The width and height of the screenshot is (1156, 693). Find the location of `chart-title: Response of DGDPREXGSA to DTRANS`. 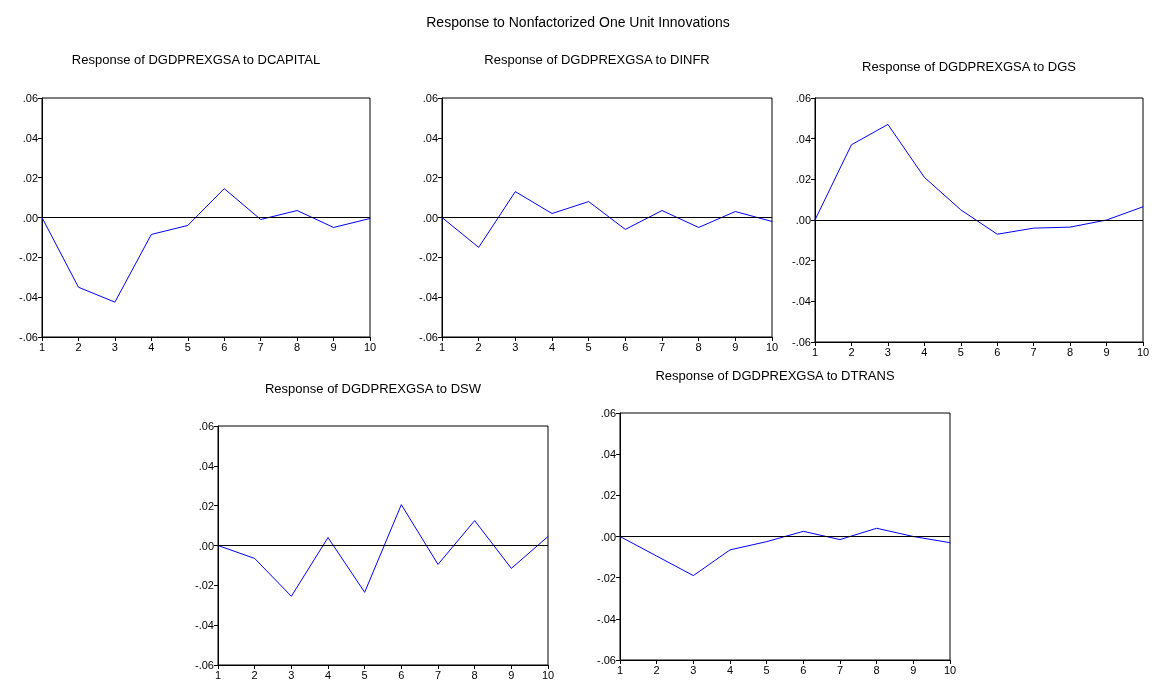

chart-title: Response of DGDPREXGSA to DTRANS is located at coordinates (775, 375).